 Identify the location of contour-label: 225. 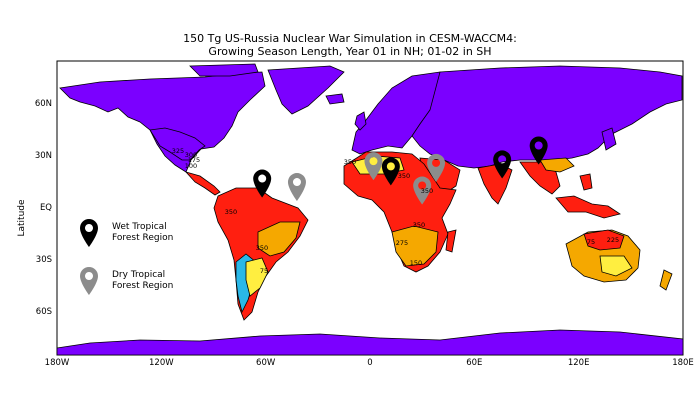
(613, 240).